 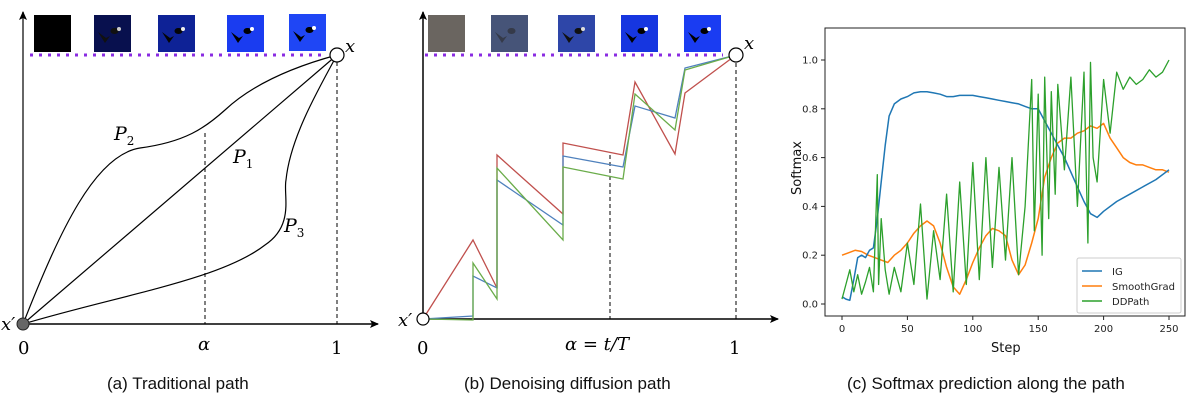 I want to click on x-tick-alpha: α, so click(x=204, y=344).